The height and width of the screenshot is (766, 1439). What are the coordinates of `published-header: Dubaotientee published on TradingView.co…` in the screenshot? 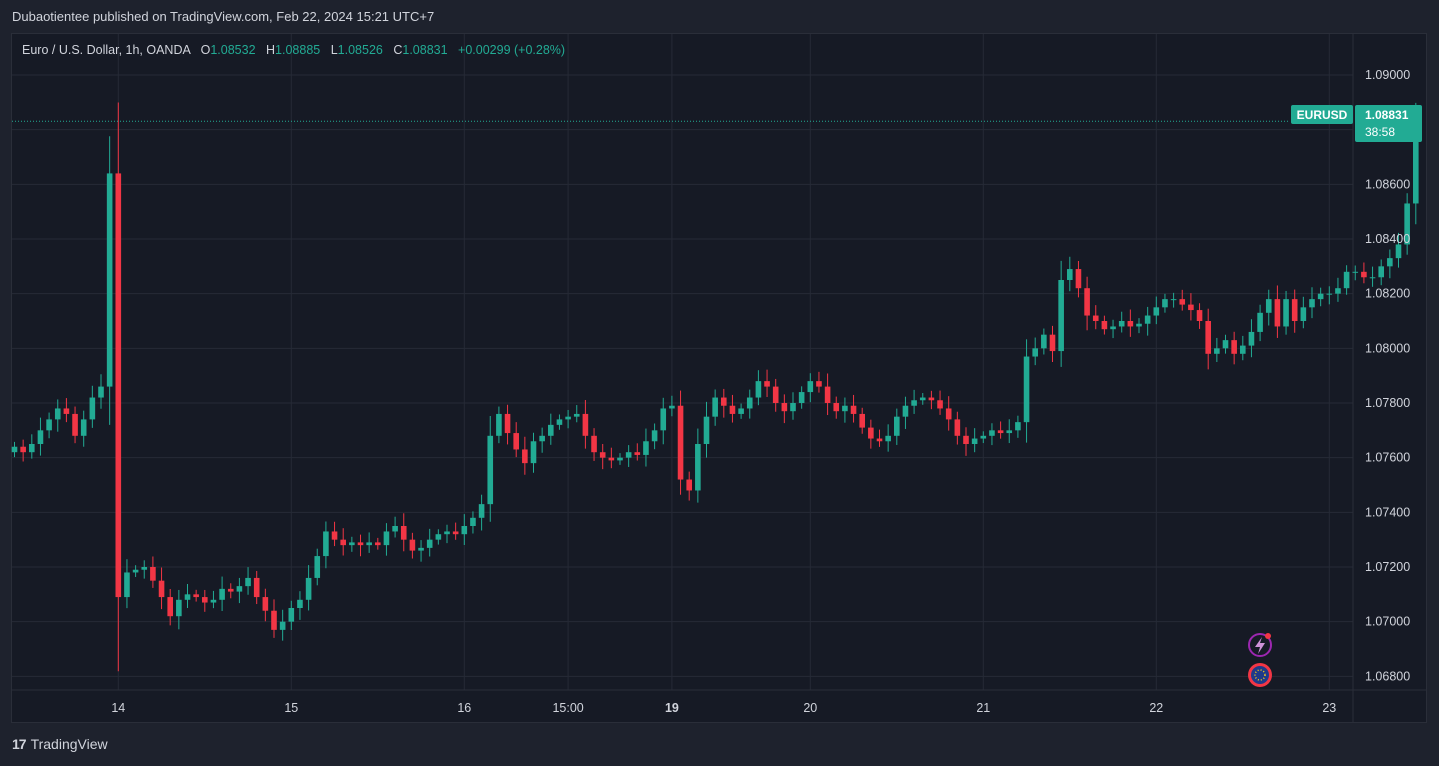 It's located at (223, 16).